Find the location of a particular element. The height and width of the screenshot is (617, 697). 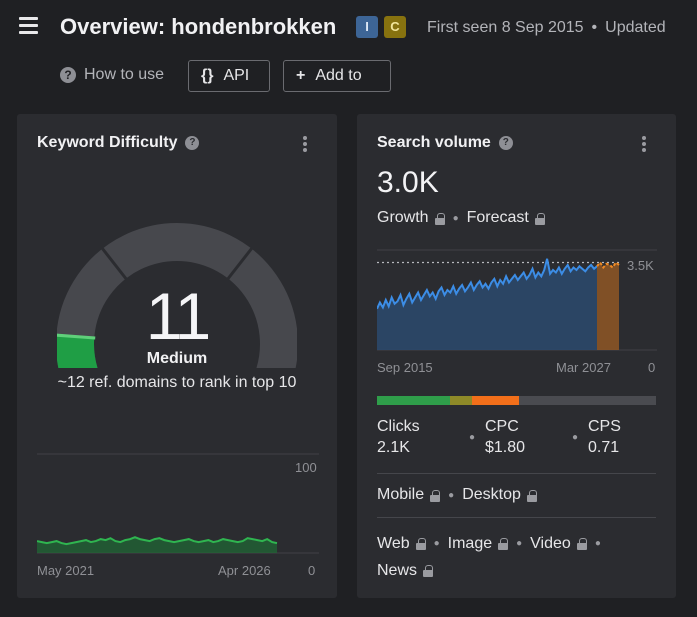

forecast-link: Forecast is located at coordinates (497, 217).